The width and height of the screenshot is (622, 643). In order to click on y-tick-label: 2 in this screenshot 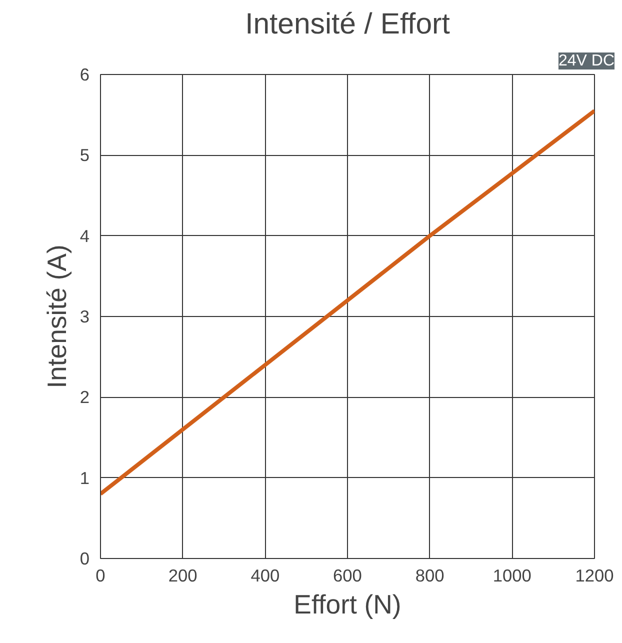, I will do `click(85, 397)`.